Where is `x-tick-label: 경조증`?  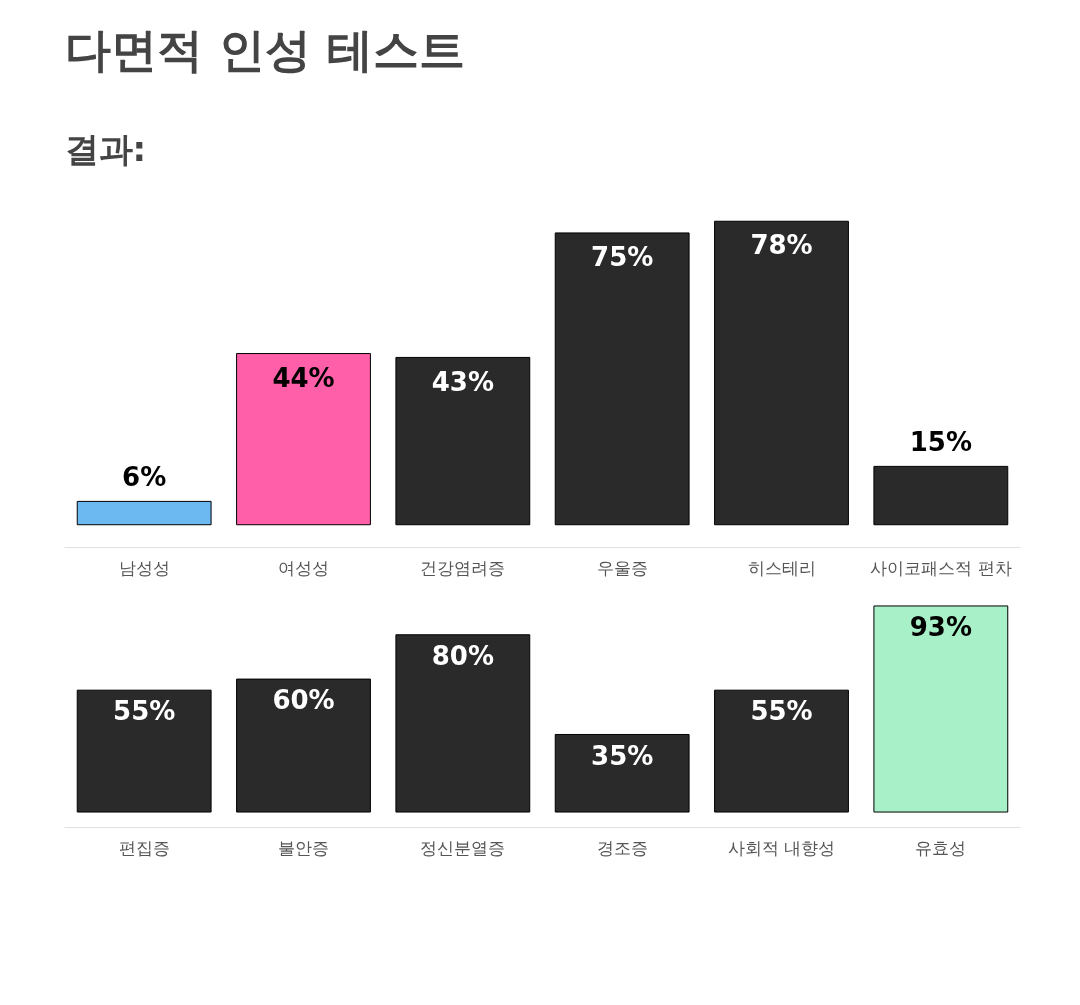
x-tick-label: 경조증 is located at coordinates (622, 847).